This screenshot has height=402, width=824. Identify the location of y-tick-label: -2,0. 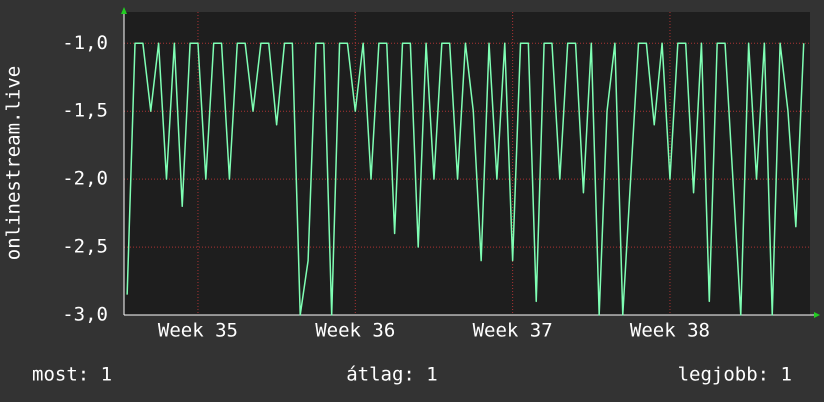
(85, 179).